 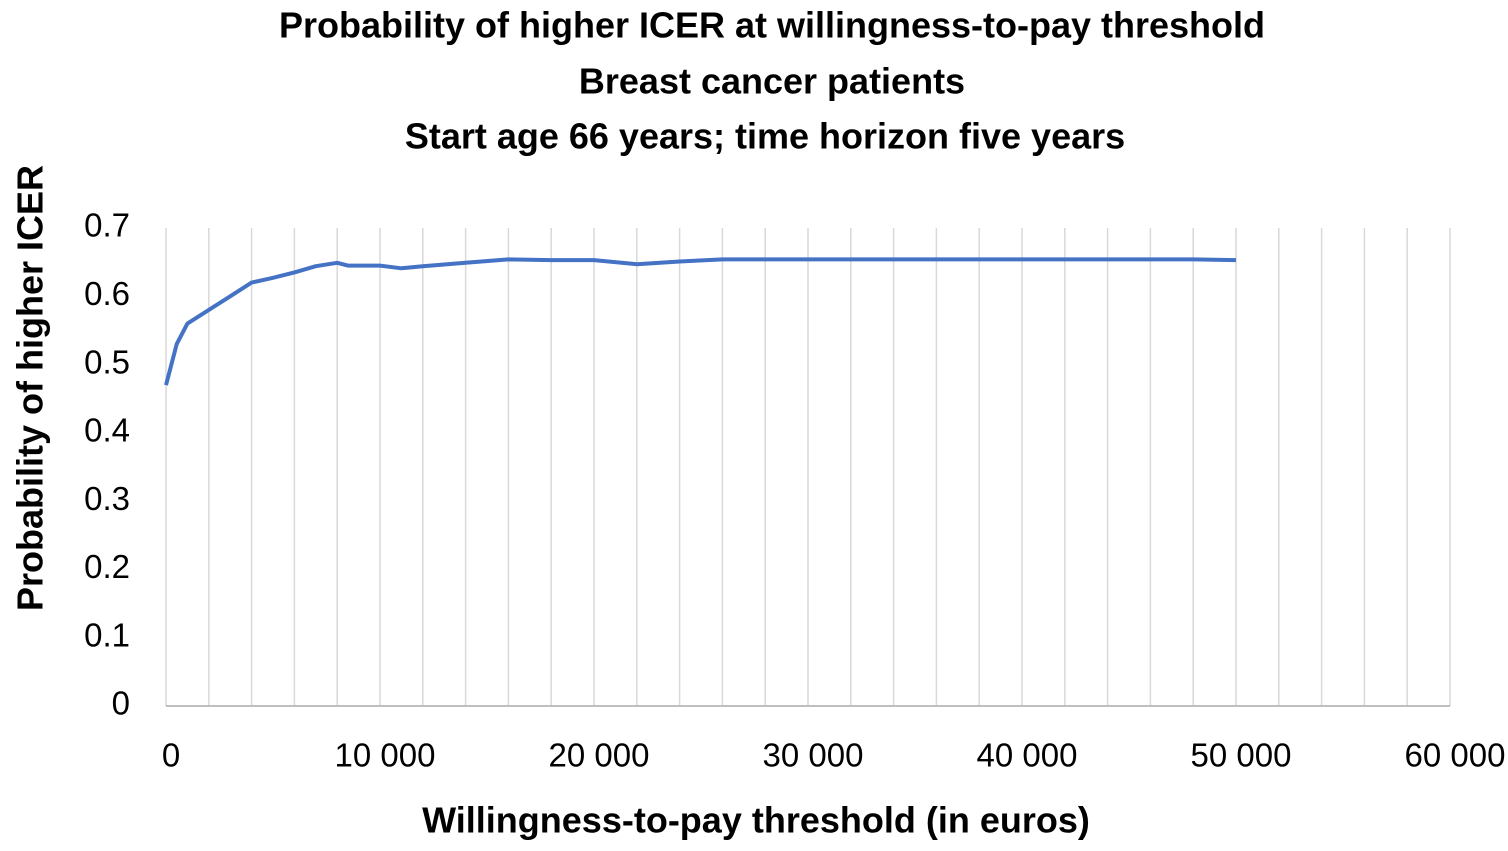 I want to click on x-tick-label: 20 000, so click(x=599, y=755).